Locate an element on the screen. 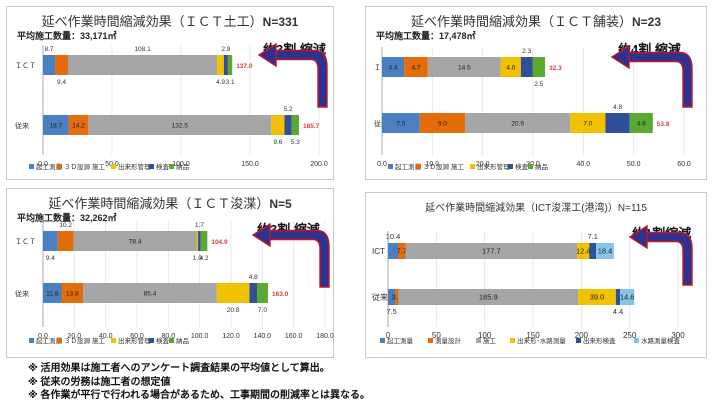 The height and width of the screenshot is (405, 720). total-label: 185.7 is located at coordinates (311, 126).